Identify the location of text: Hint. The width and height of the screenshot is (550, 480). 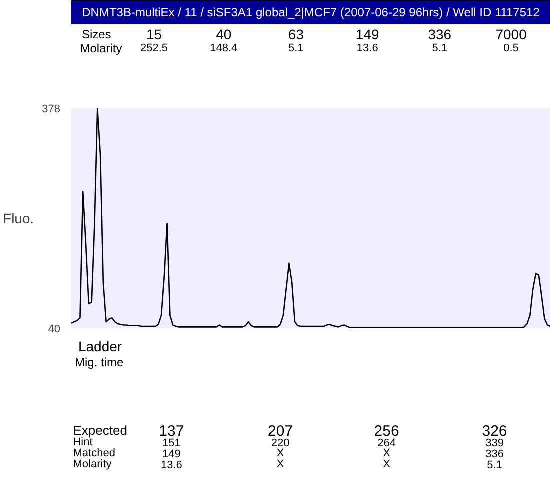
(83, 442).